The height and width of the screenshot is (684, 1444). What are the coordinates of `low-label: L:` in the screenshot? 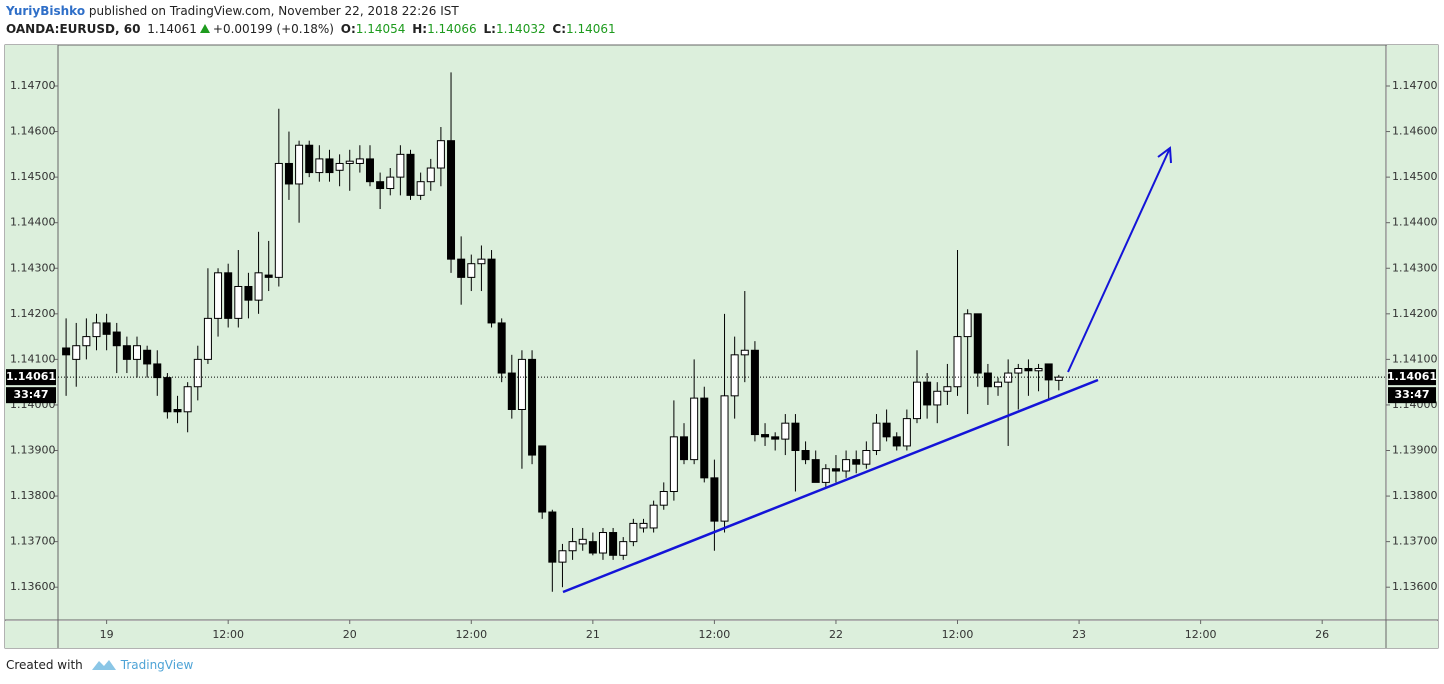 It's located at (489, 29).